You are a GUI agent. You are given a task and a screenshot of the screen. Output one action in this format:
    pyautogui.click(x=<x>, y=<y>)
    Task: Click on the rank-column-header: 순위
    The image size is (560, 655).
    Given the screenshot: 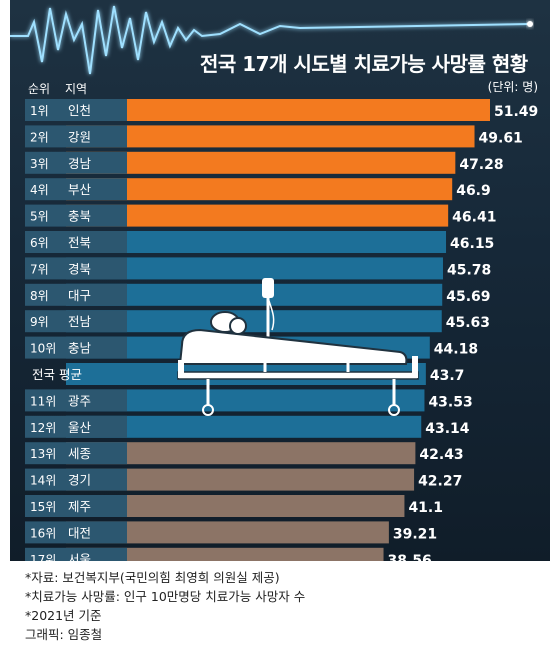 What is the action you would take?
    pyautogui.click(x=39, y=89)
    